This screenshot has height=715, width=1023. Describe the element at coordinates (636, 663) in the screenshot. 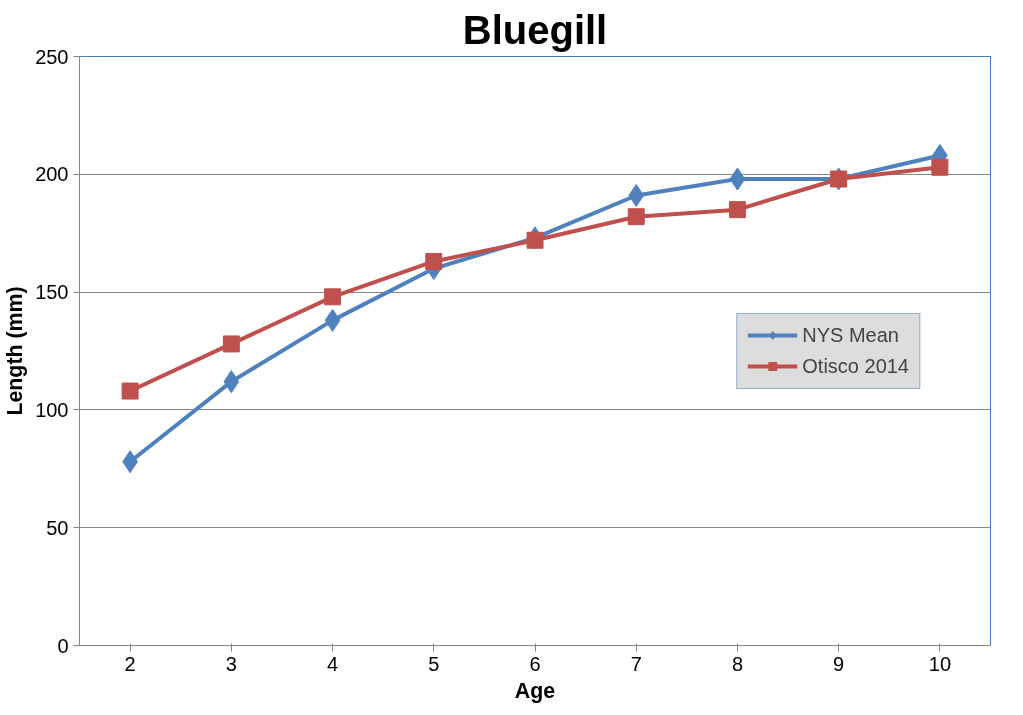

I see `x-tick-label: 7` at that location.